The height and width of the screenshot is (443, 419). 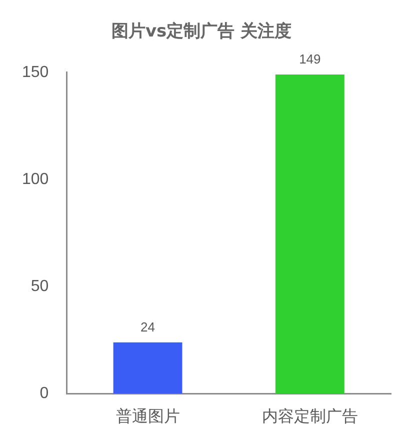 What do you see at coordinates (201, 32) in the screenshot?
I see `chart-title: 图片vs定制广告 关注度` at bounding box center [201, 32].